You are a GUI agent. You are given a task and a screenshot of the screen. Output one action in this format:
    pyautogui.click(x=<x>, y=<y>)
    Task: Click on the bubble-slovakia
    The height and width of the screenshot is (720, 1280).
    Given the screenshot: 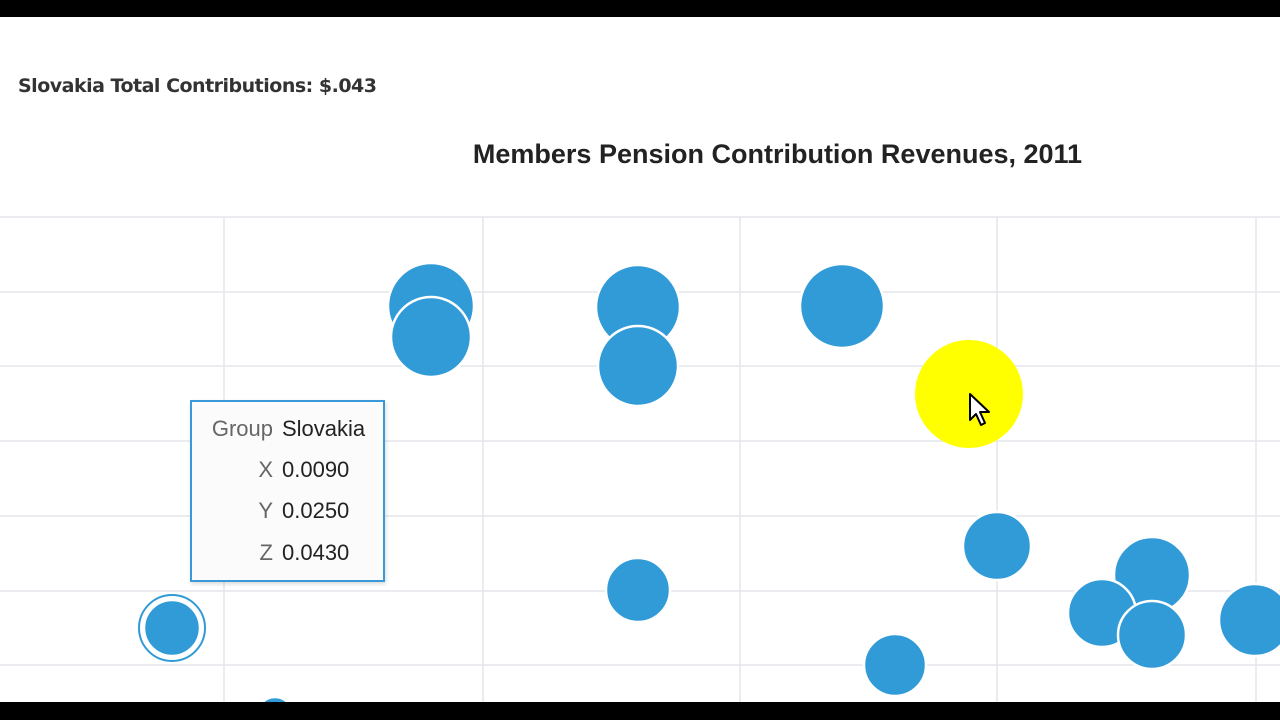 What is the action you would take?
    pyautogui.click(x=172, y=628)
    